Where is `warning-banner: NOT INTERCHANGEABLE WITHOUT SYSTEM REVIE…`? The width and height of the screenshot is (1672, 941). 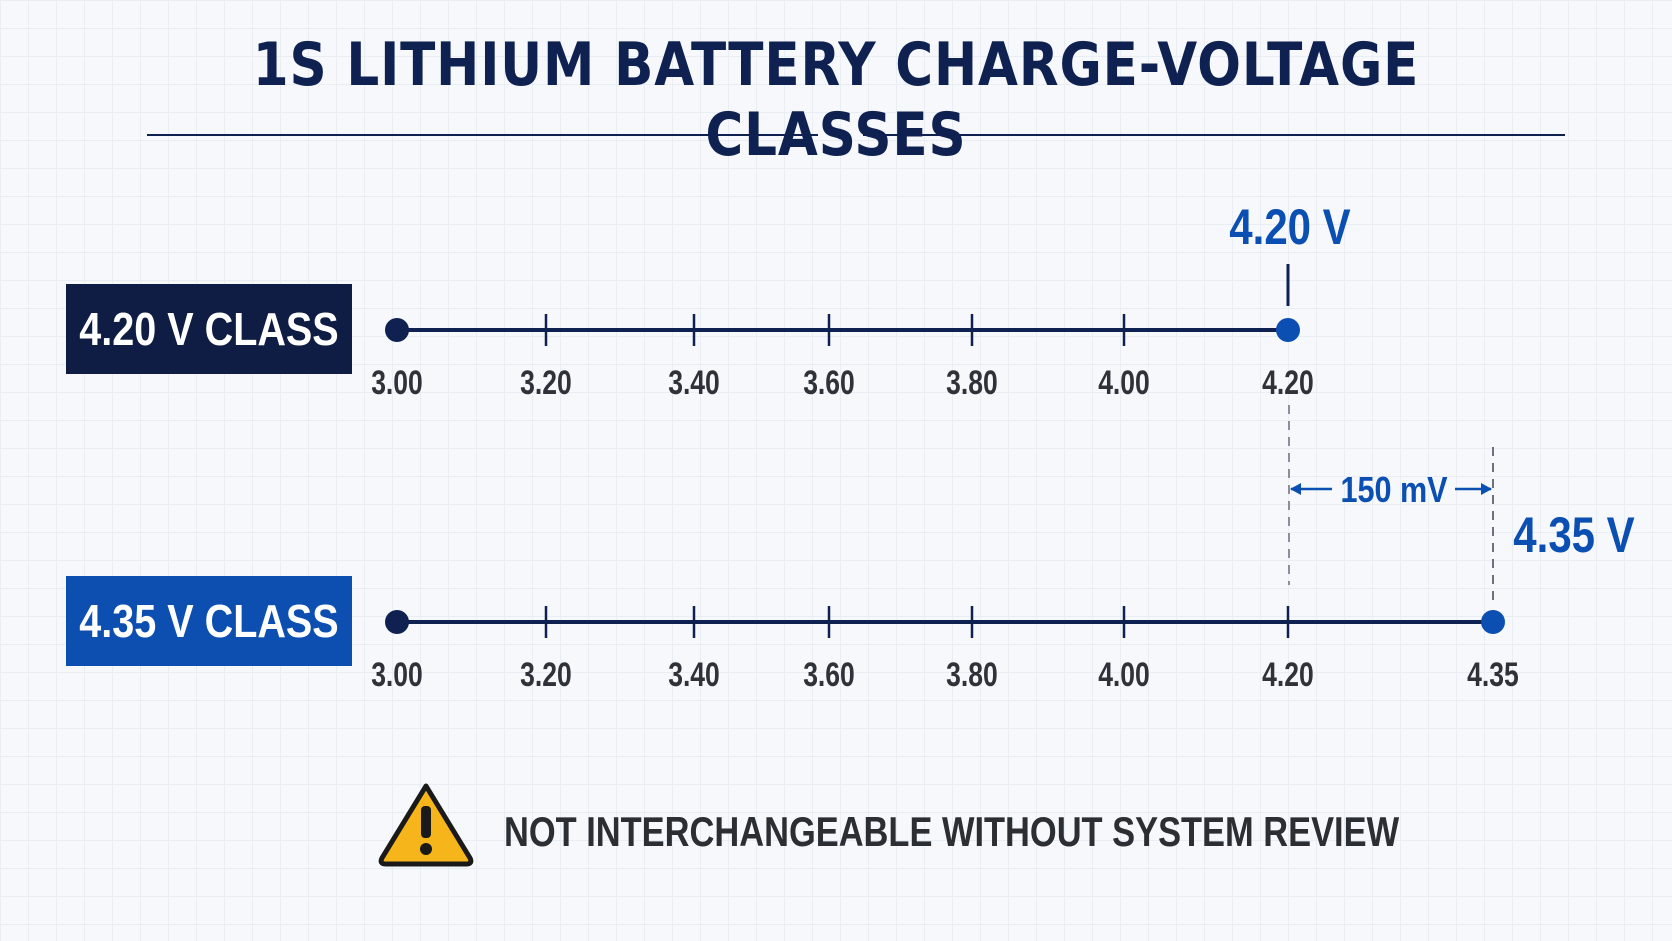 warning-banner: NOT INTERCHANGEABLE WITHOUT SYSTEM REVIE… is located at coordinates (889, 825).